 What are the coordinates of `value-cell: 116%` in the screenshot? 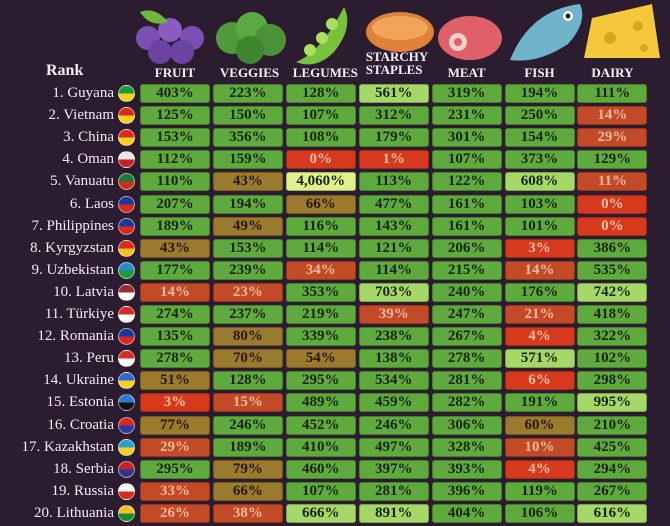 It's located at (320, 226).